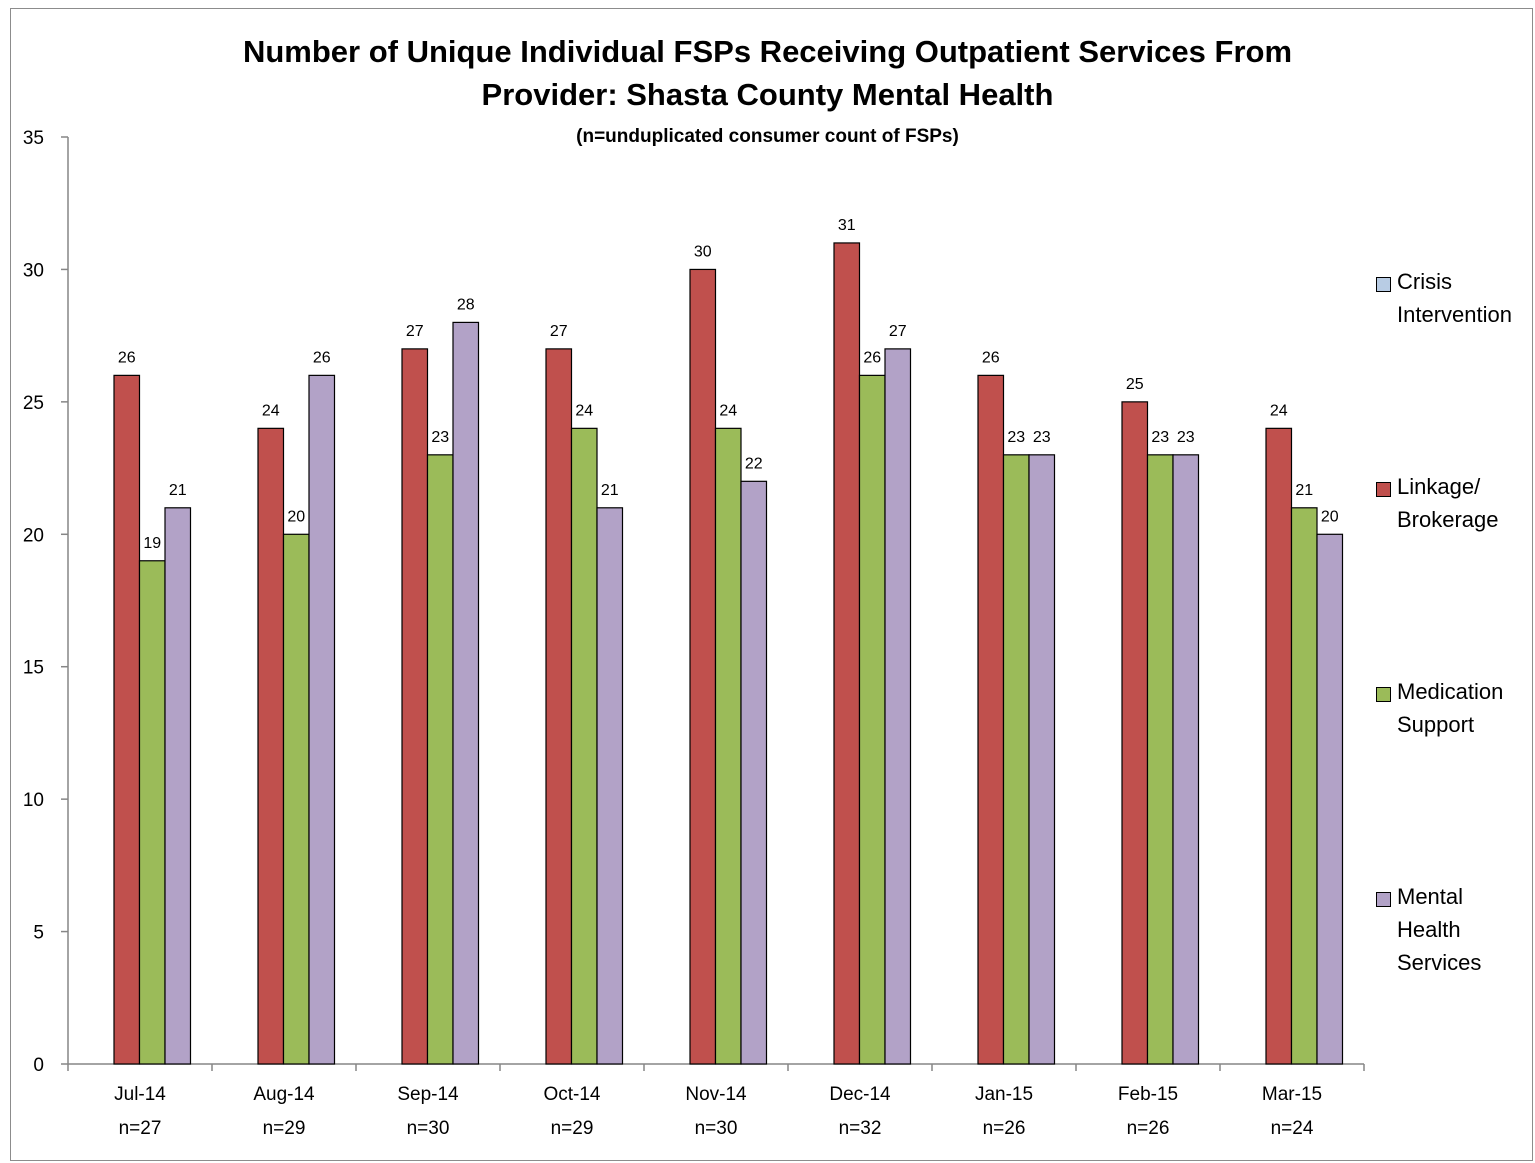 The image size is (1535, 1163). I want to click on x-tick-label: Sep-14, so click(428, 1094).